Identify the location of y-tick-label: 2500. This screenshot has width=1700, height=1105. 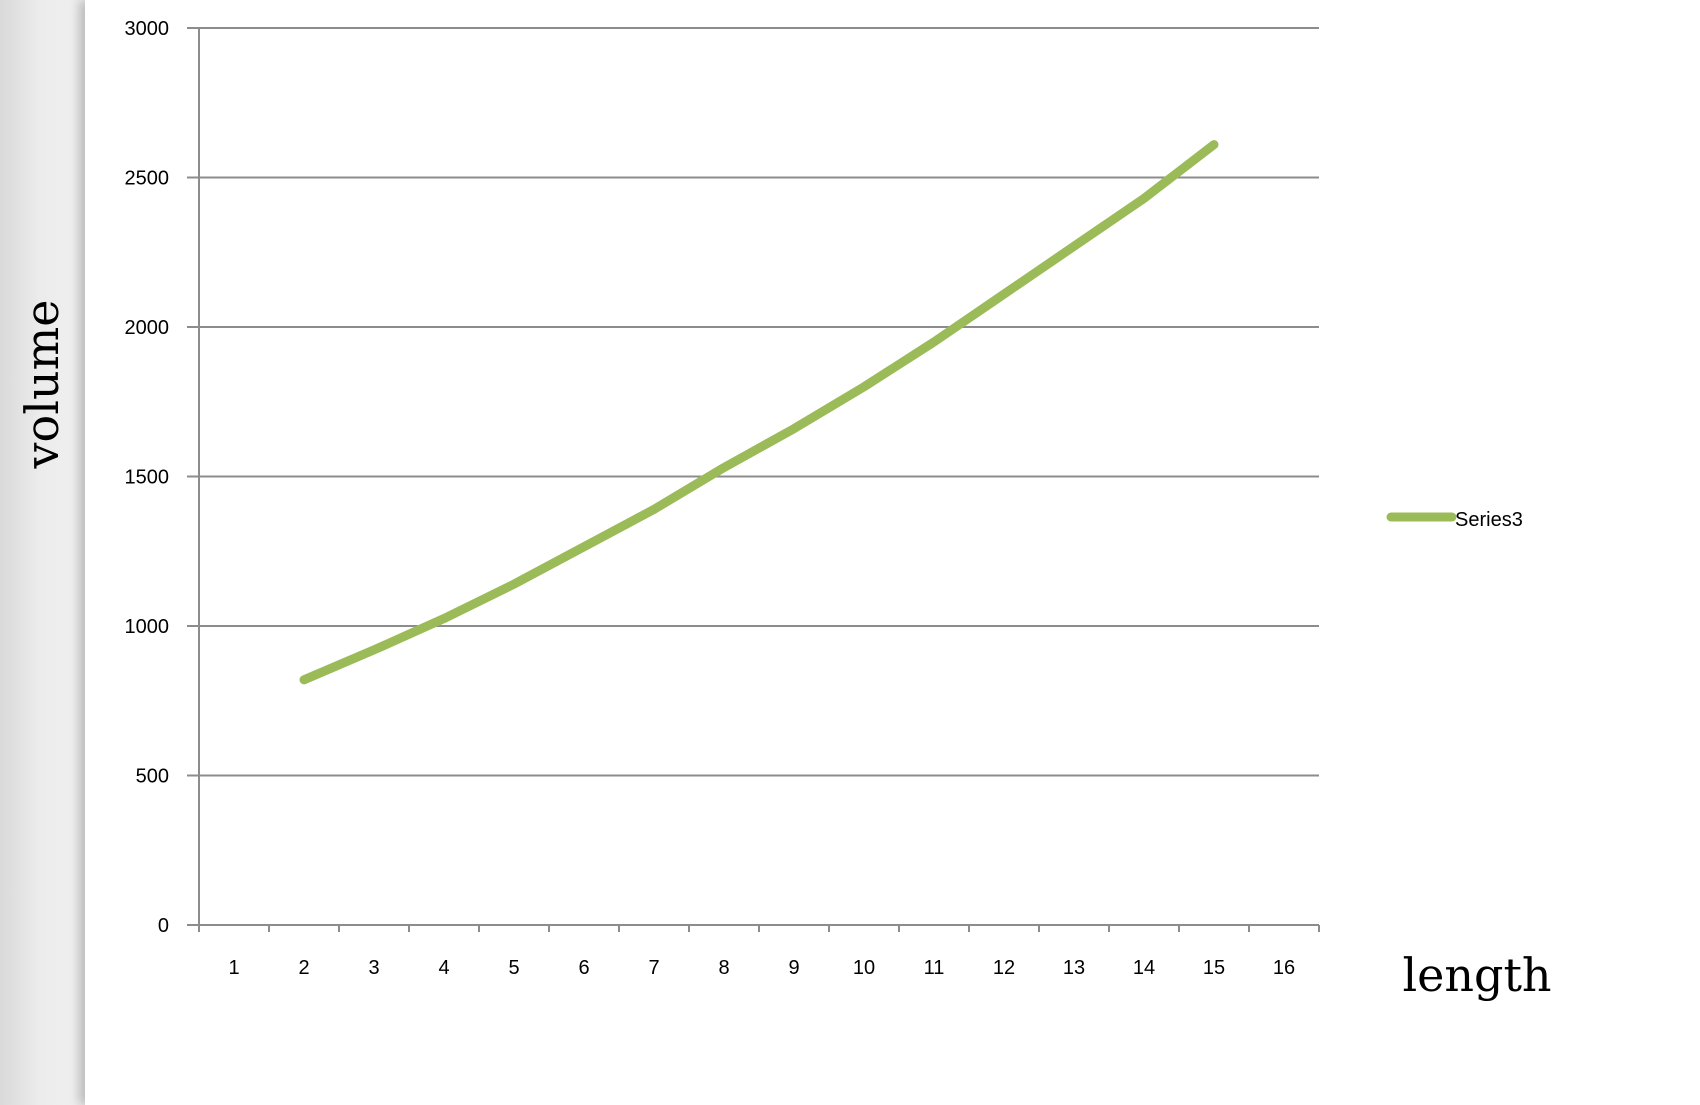
(147, 179).